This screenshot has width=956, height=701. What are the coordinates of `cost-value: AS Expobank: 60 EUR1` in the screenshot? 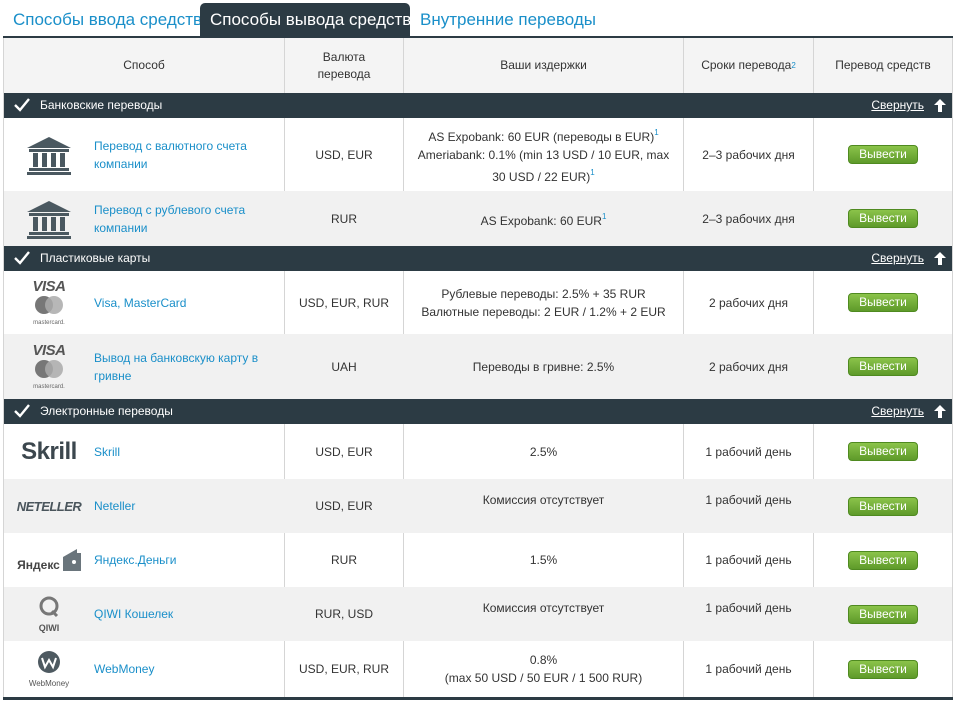 It's located at (543, 218).